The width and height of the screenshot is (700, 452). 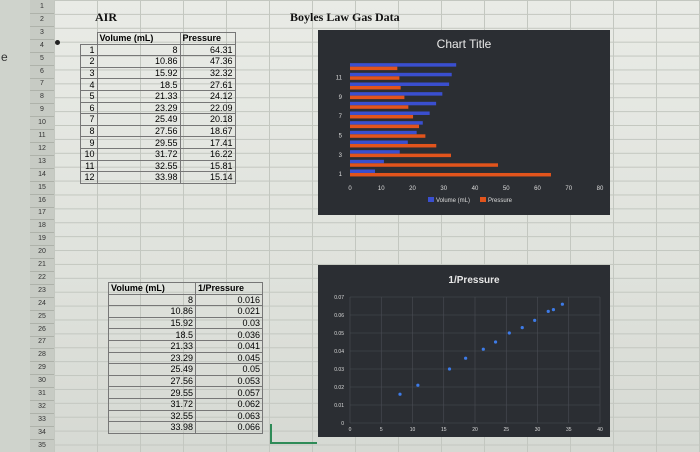 I want to click on row-number: 16, so click(x=42, y=201).